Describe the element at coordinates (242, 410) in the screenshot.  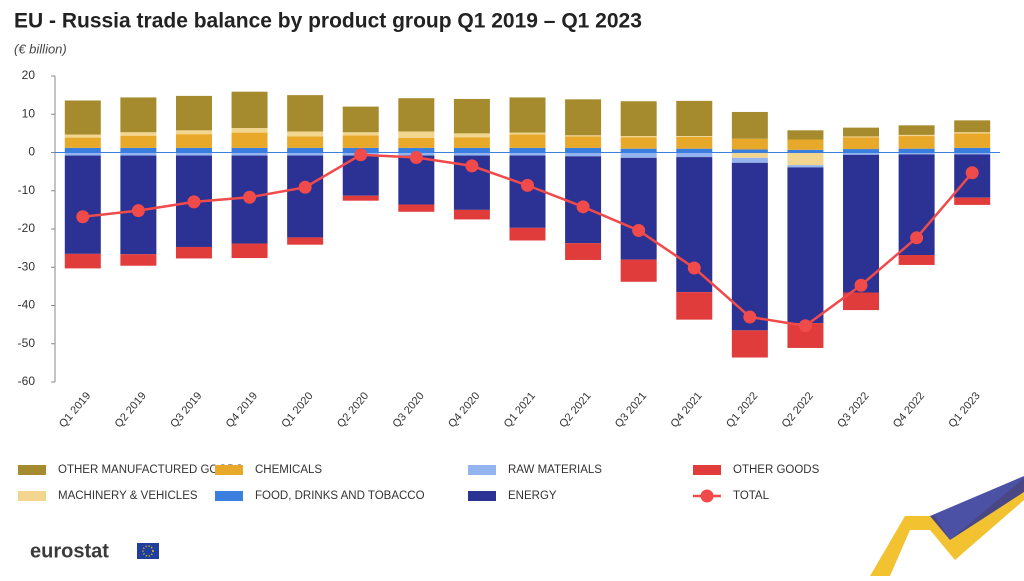
I see `x-tick-label: Q4 2019` at that location.